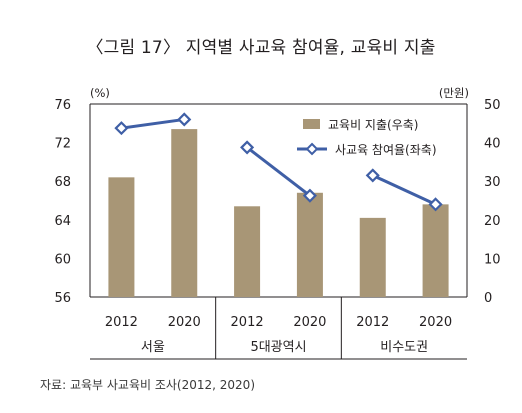  I want to click on legend-bar-swatch, so click(311, 124).